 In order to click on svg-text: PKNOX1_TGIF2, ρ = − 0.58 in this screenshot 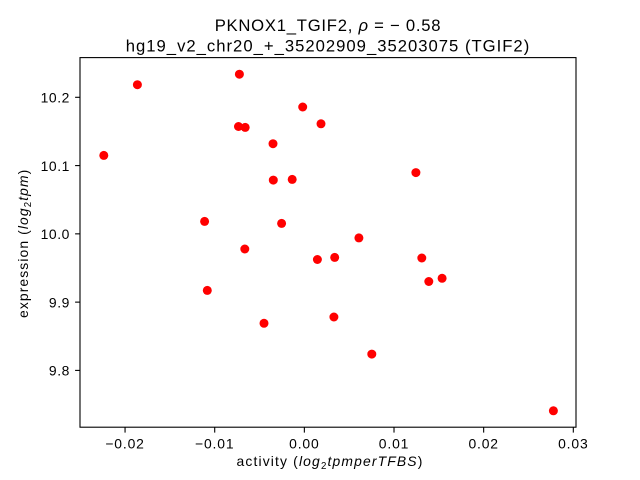, I will do `click(328, 25)`.